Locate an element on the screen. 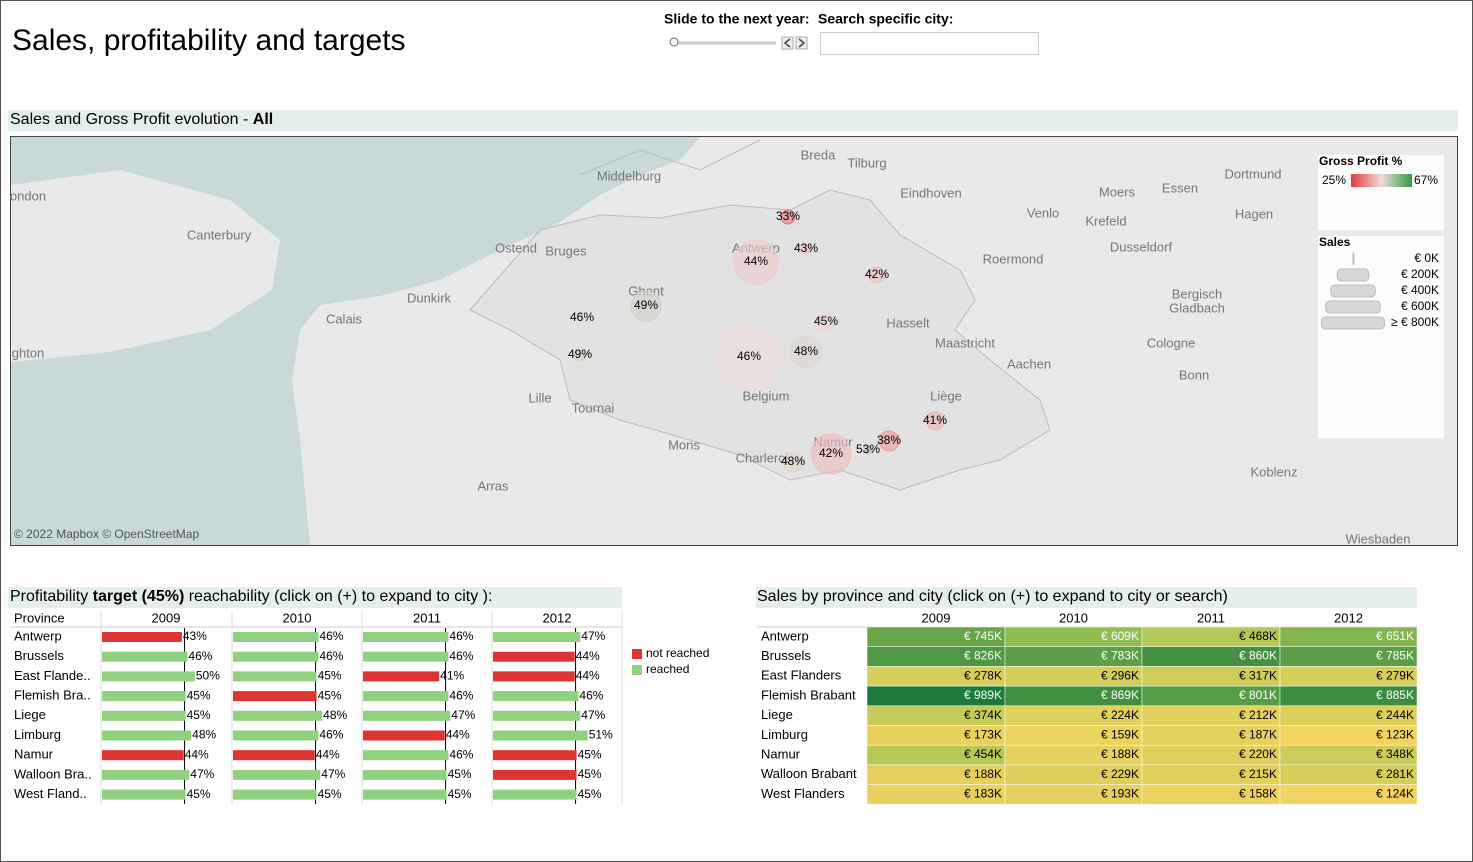 The width and height of the screenshot is (1473, 862). map-place: Middelburg is located at coordinates (629, 175).